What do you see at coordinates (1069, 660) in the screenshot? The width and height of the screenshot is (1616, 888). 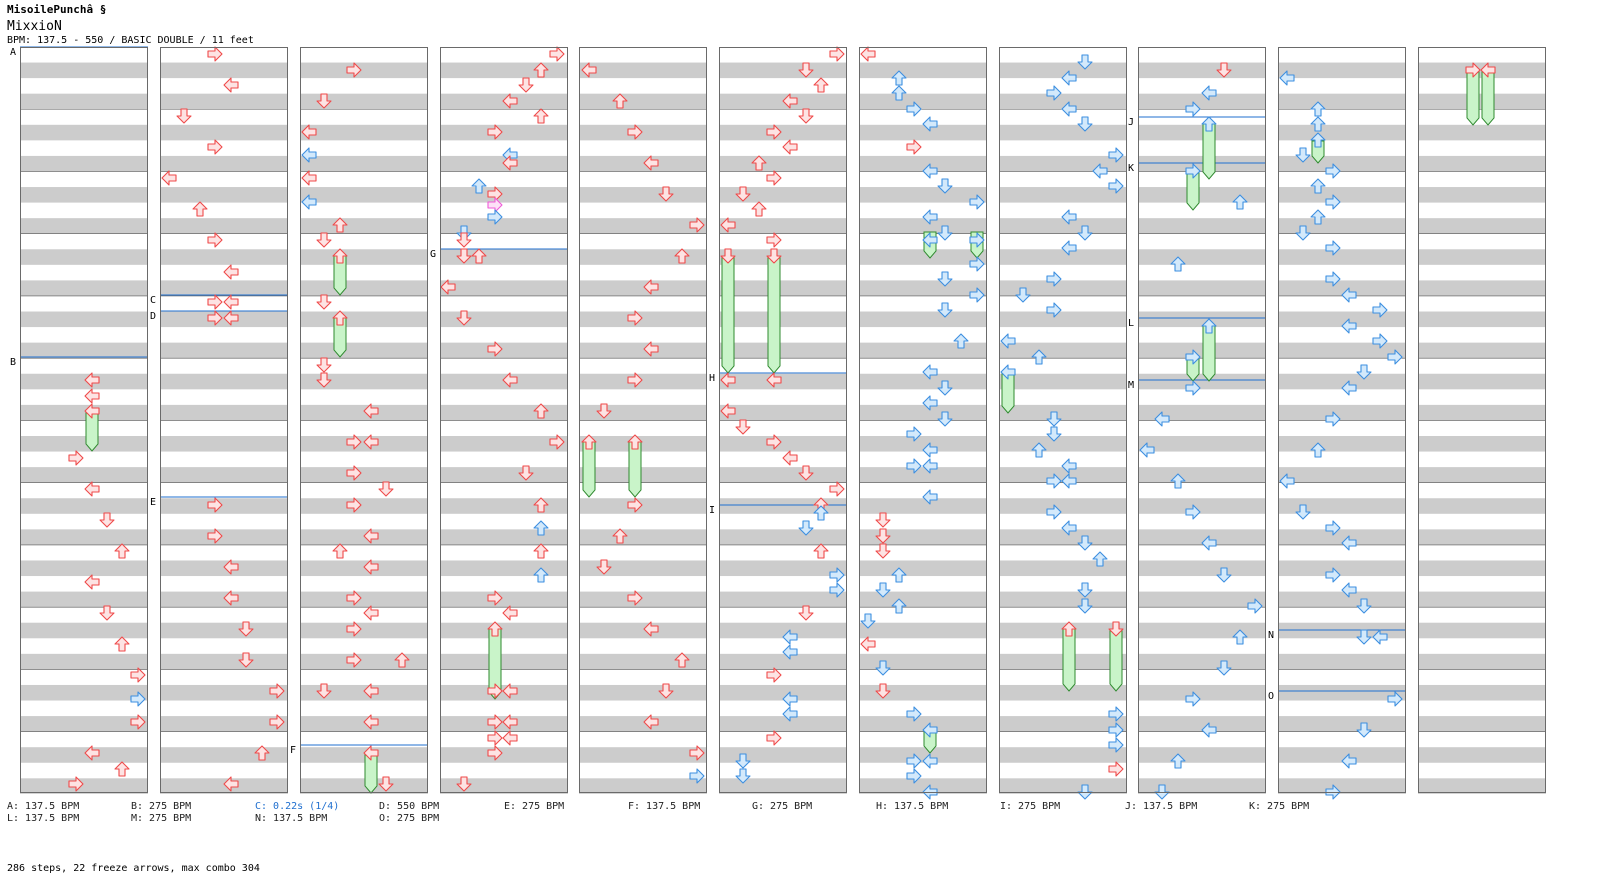 I see `freeze-arrow` at bounding box center [1069, 660].